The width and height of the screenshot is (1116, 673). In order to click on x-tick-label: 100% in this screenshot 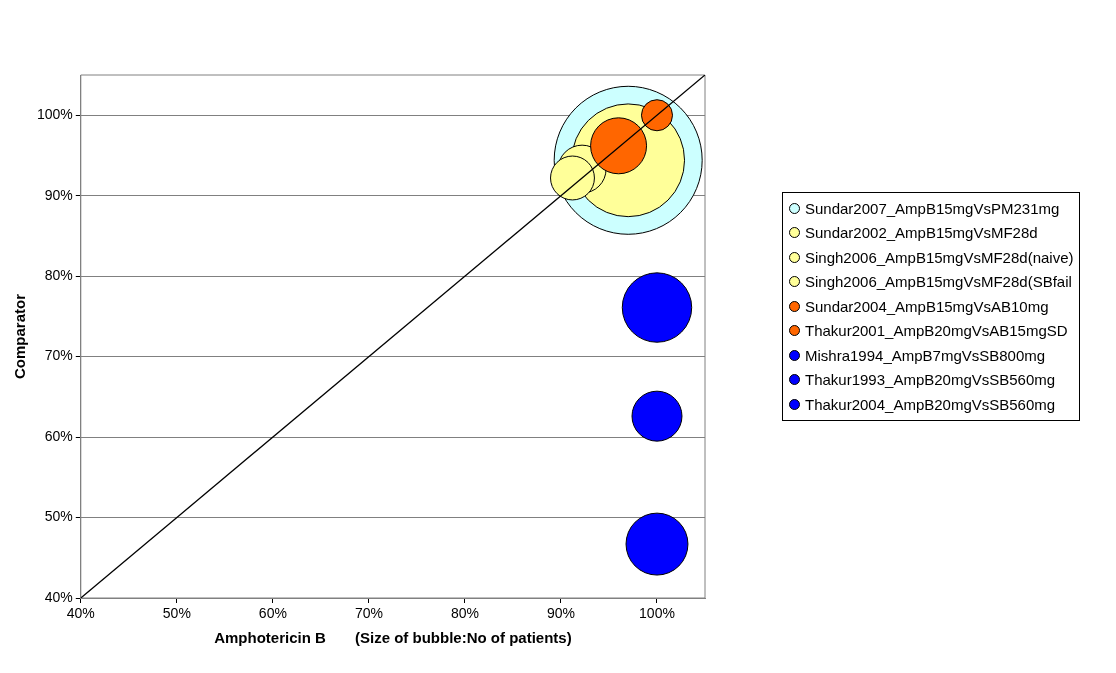, I will do `click(657, 613)`.